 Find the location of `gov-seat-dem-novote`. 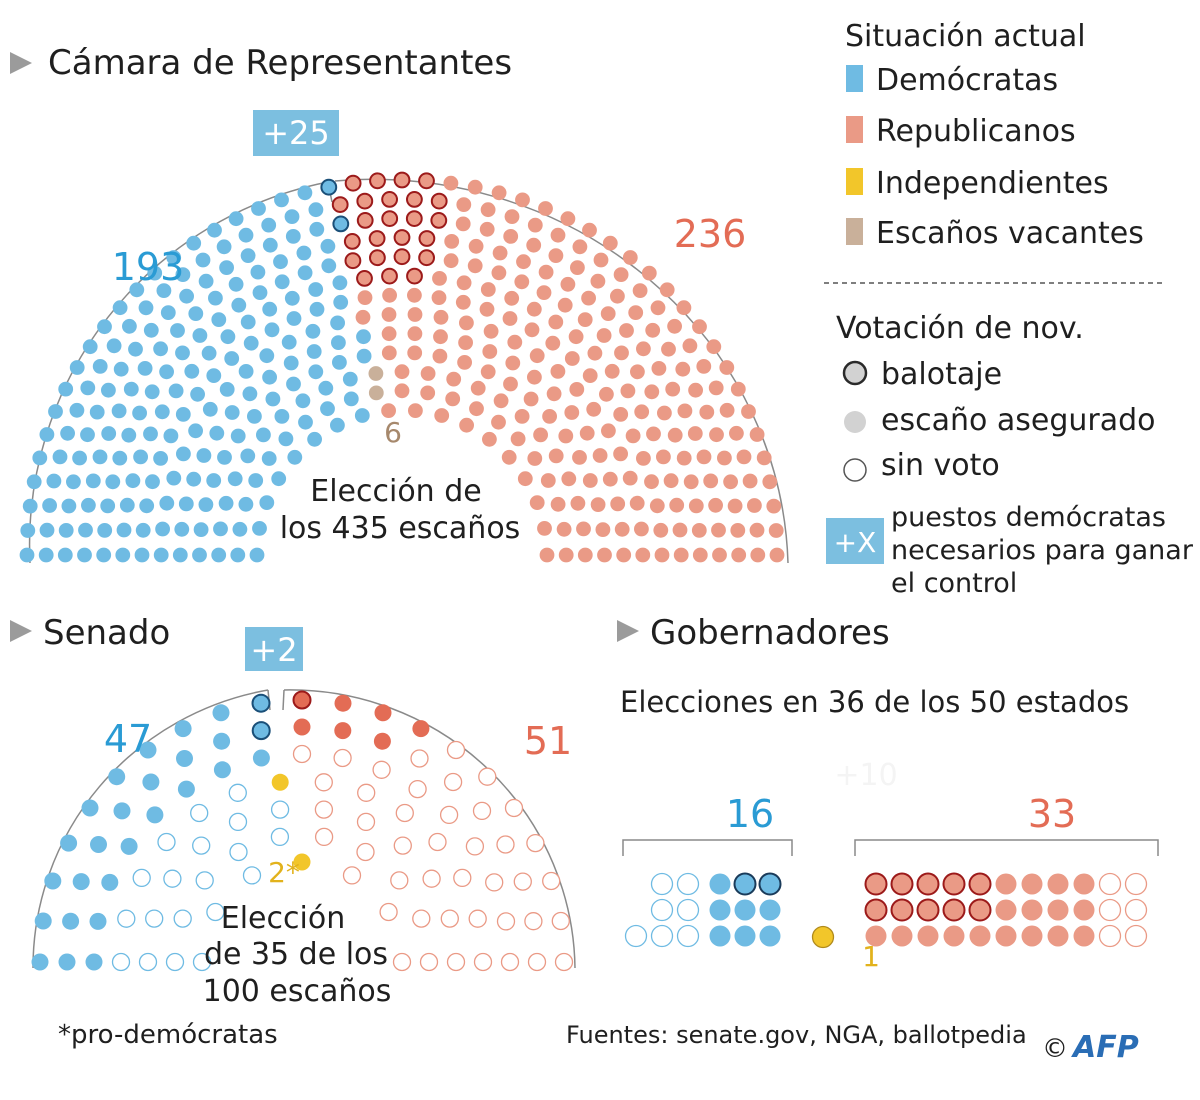

gov-seat-dem-novote is located at coordinates (688, 910).